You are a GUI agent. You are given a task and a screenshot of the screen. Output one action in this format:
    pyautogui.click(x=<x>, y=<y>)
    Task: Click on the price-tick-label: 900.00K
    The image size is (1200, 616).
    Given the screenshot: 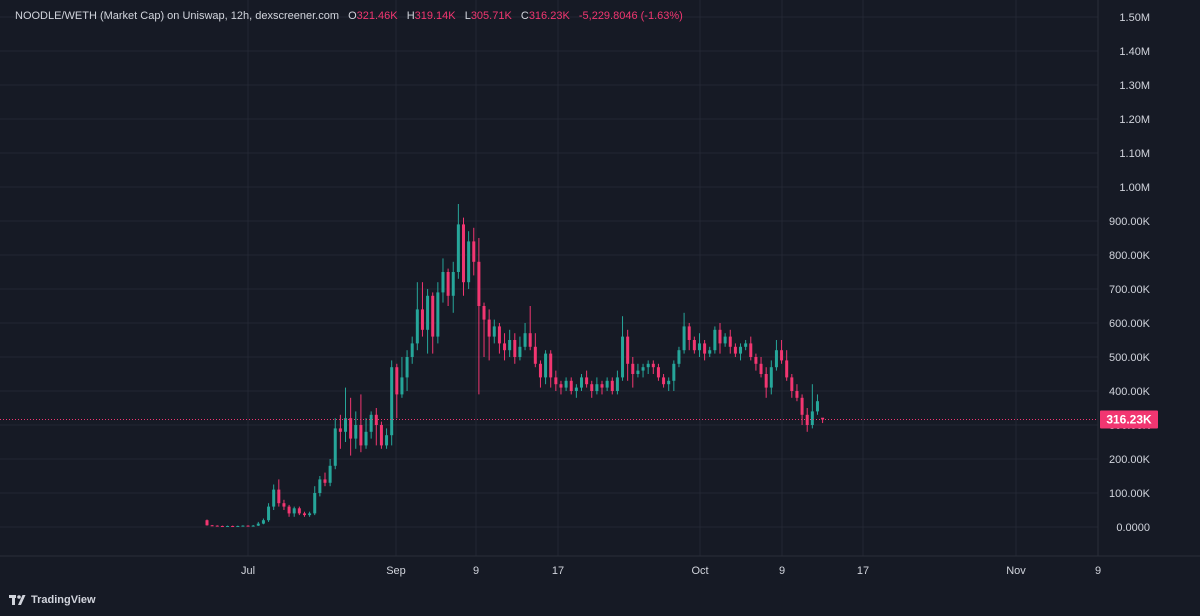 What is the action you would take?
    pyautogui.click(x=1130, y=222)
    